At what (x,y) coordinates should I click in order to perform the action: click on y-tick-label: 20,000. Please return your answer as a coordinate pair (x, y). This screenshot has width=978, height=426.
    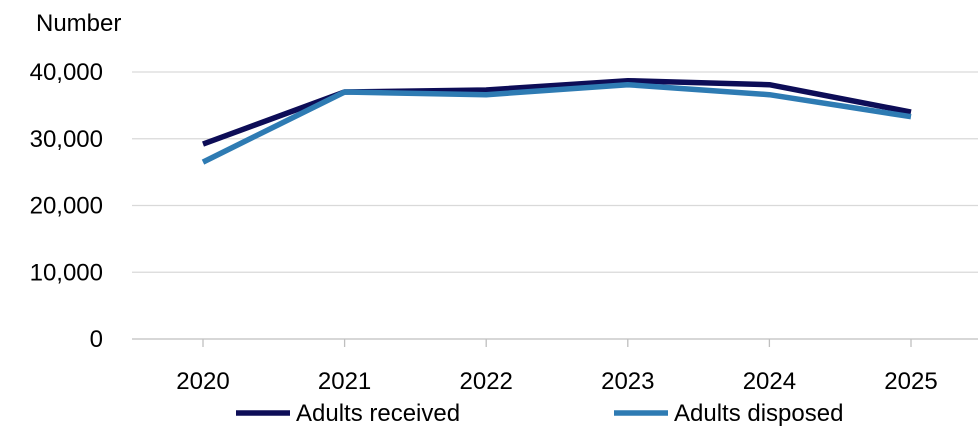
    Looking at the image, I should click on (66, 206).